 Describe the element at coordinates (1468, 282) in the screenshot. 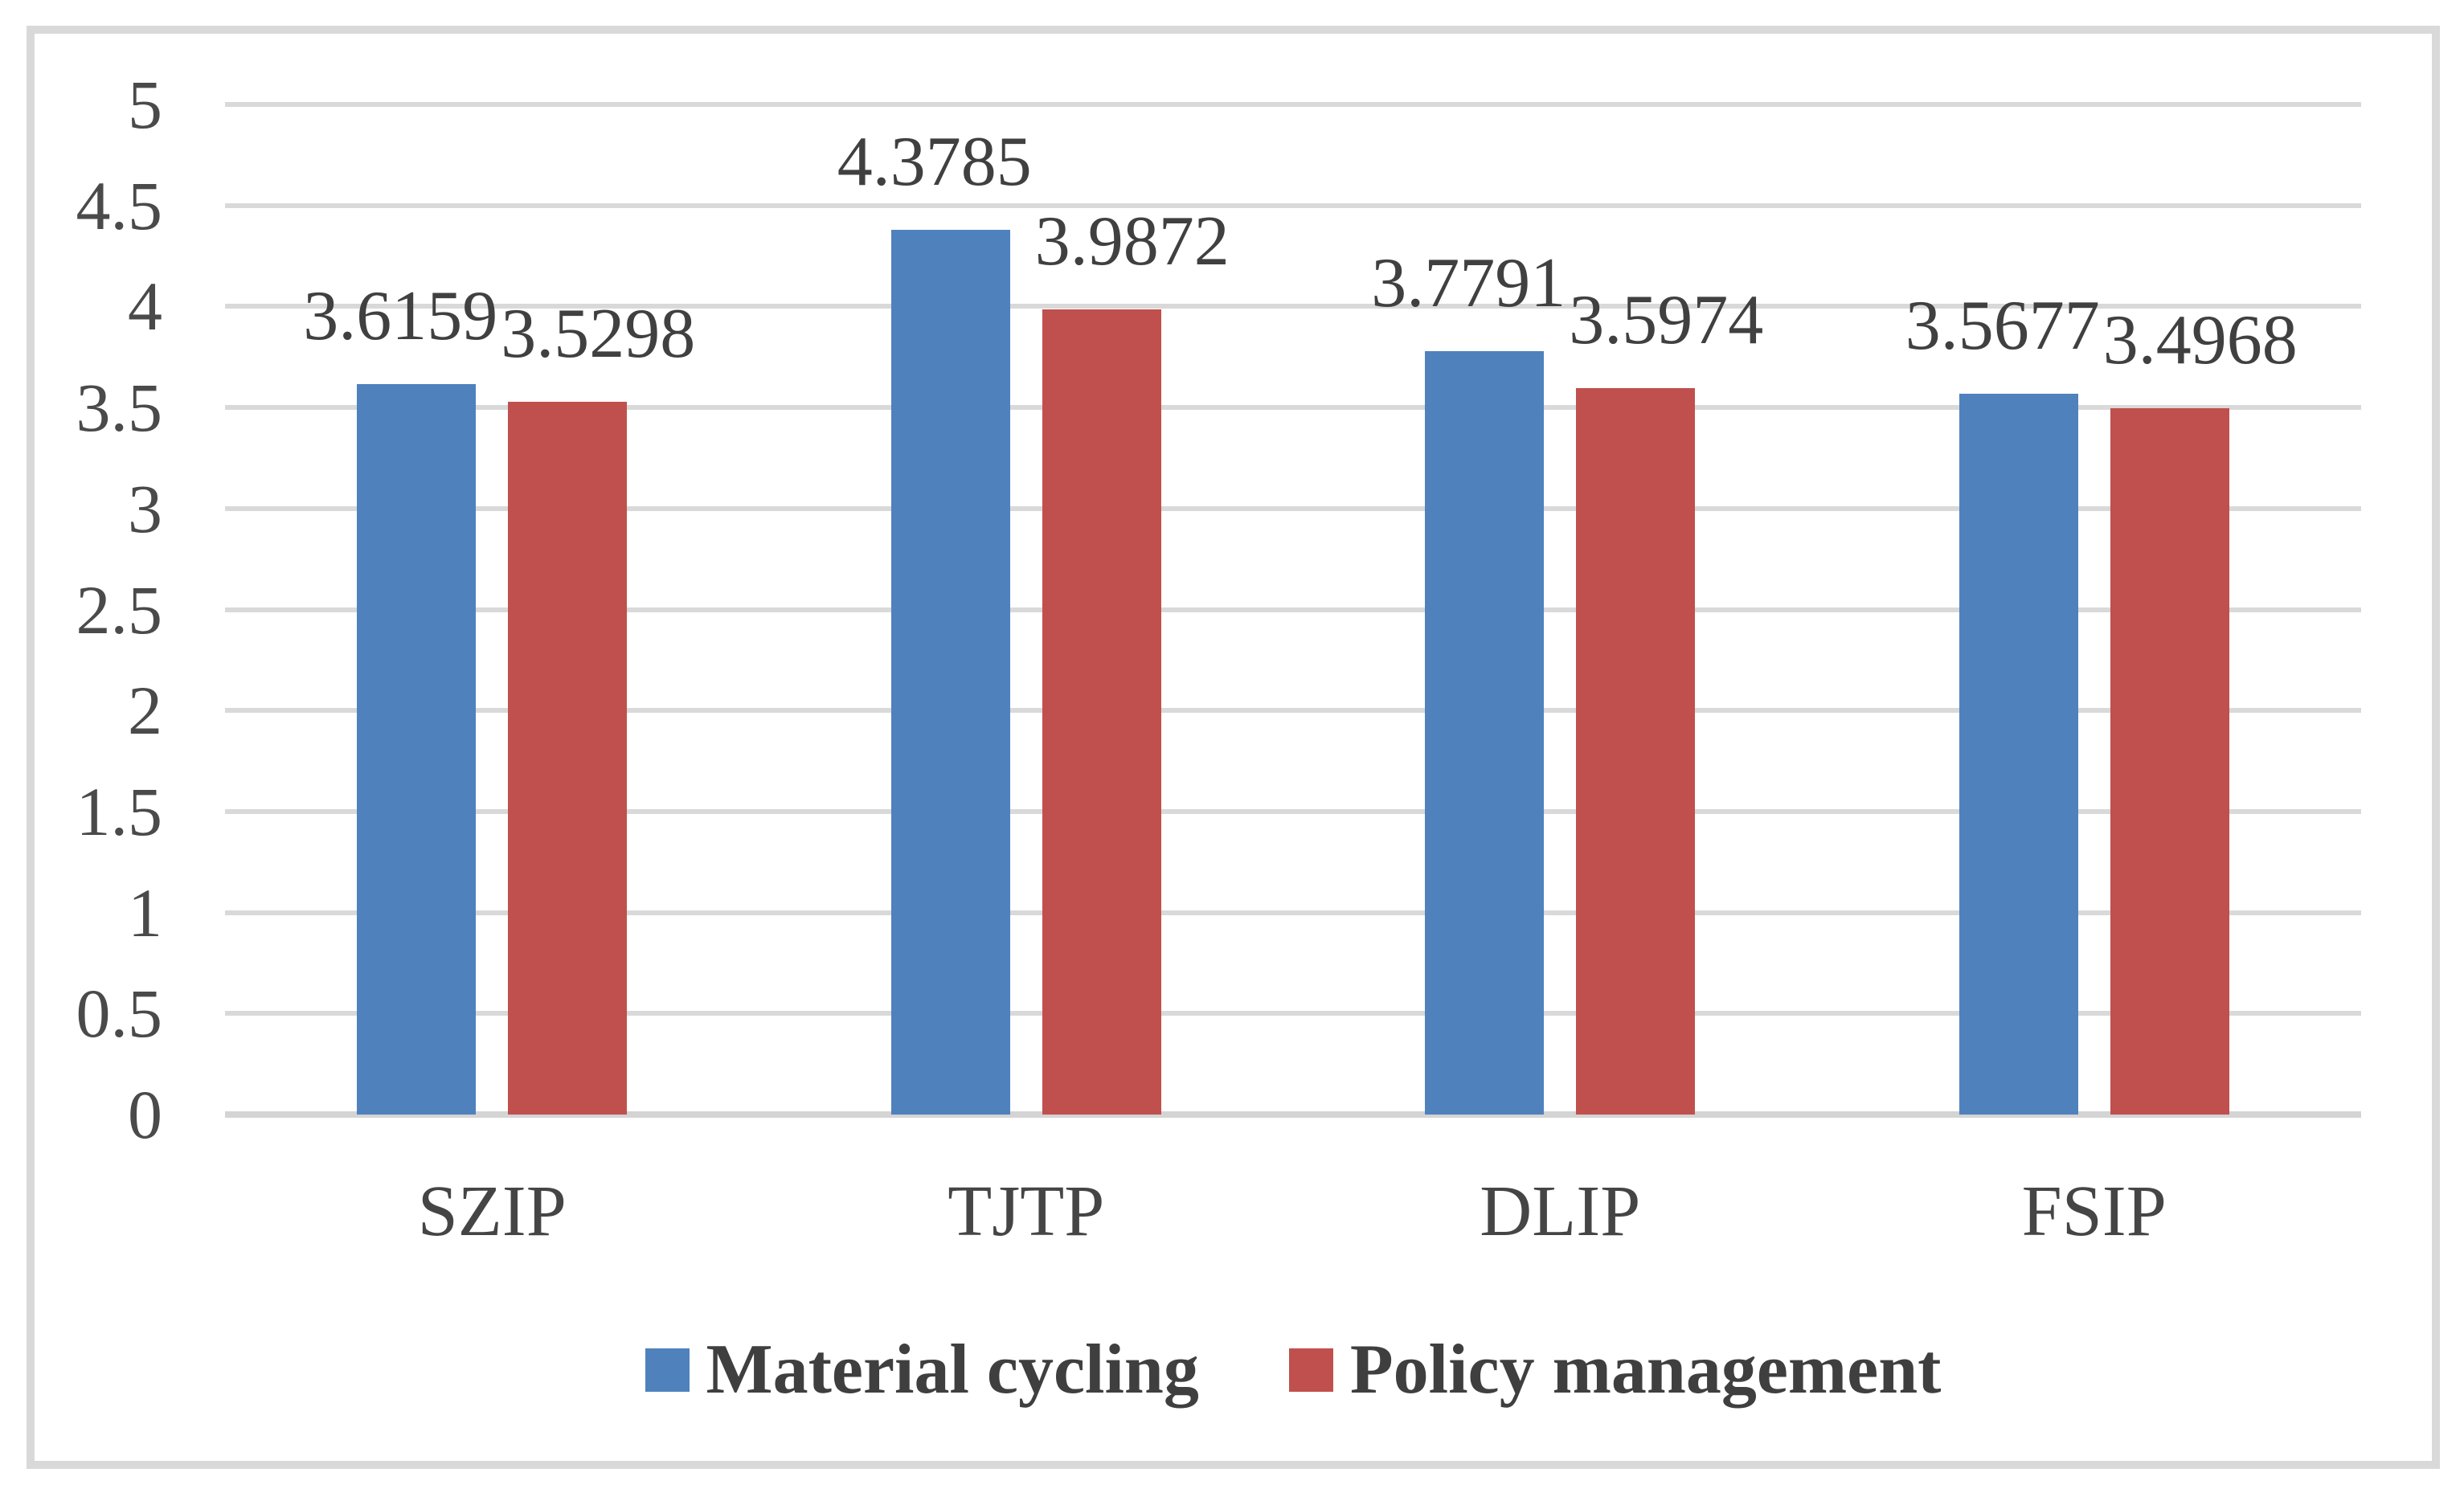

I see `data-label-material-cycling-dlip: 3.7791` at that location.